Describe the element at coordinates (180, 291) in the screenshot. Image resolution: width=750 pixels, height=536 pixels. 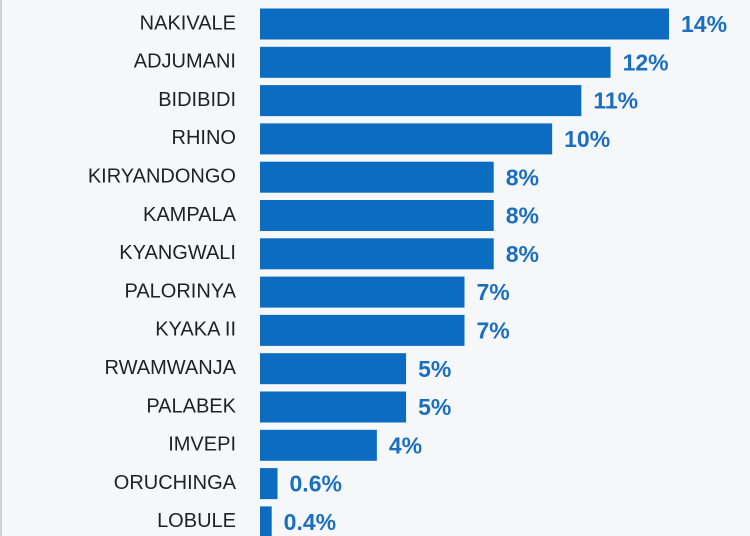
I see `category-label: PALORINYA` at that location.